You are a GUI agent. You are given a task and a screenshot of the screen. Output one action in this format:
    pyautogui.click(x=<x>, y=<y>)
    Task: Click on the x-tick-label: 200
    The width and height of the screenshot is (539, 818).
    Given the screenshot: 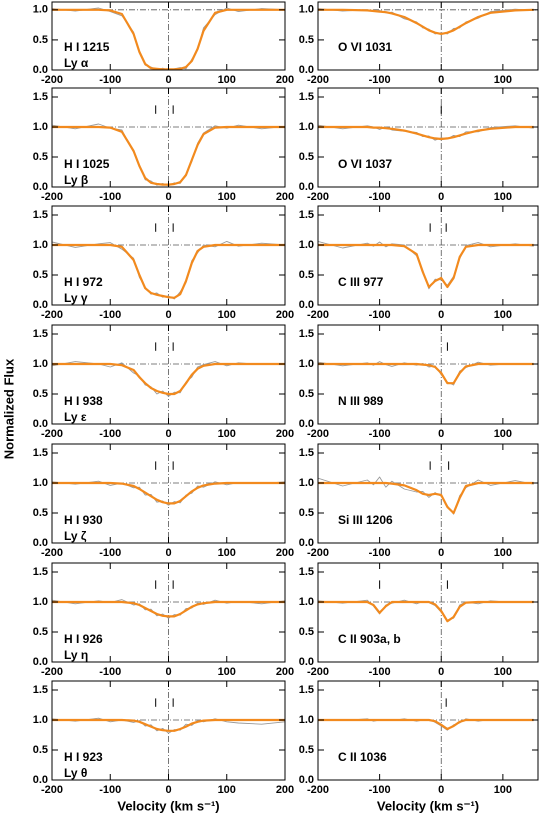 What is the action you would take?
    pyautogui.click(x=285, y=434)
    